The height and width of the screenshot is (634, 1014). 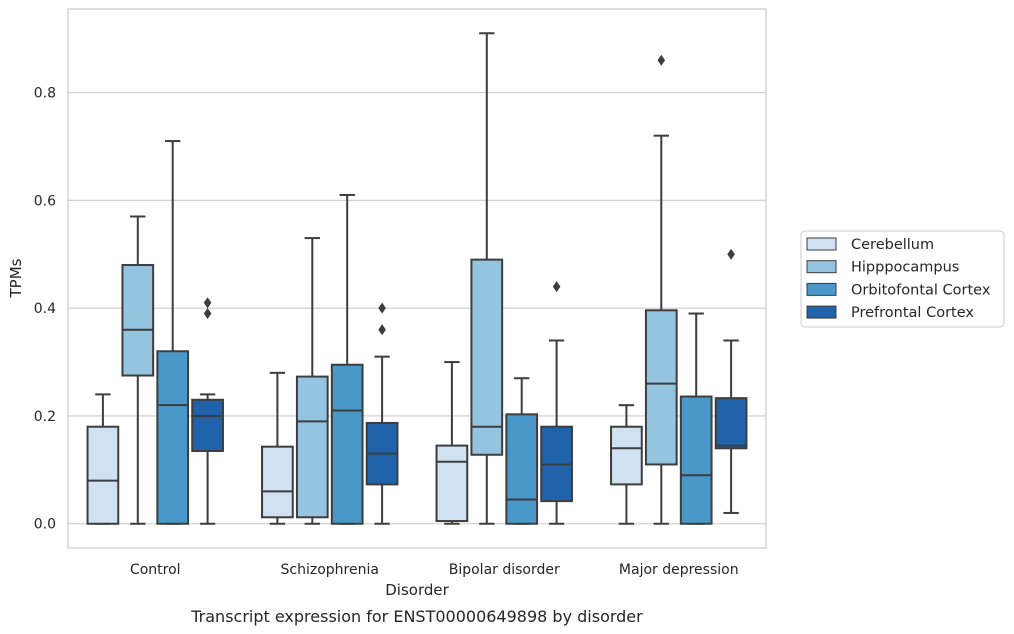 What do you see at coordinates (330, 570) in the screenshot?
I see `x-tick-label: Schizophrenia` at bounding box center [330, 570].